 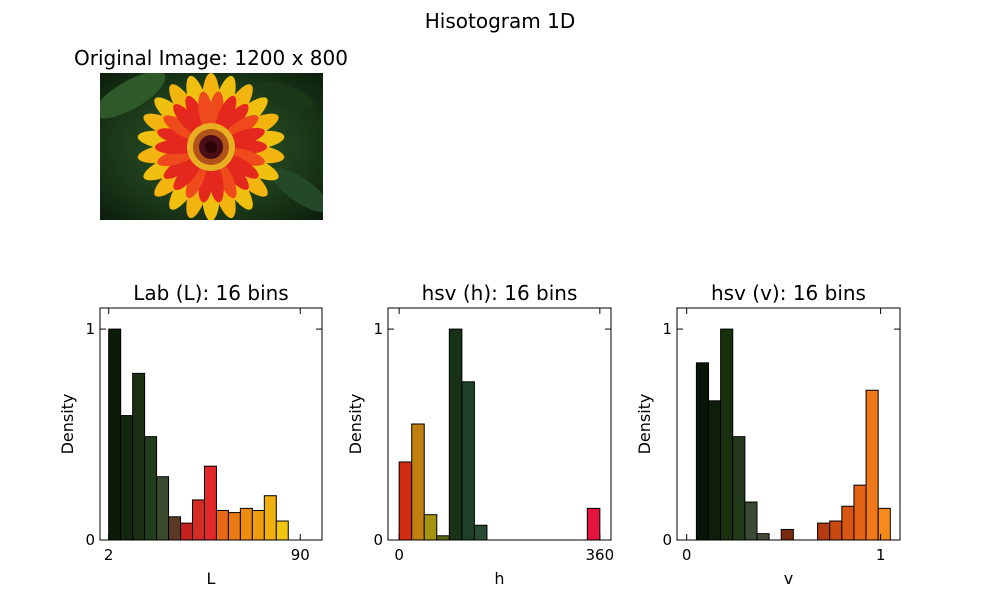 What do you see at coordinates (210, 293) in the screenshot?
I see `panel-title: Lab (L): 16 bins` at bounding box center [210, 293].